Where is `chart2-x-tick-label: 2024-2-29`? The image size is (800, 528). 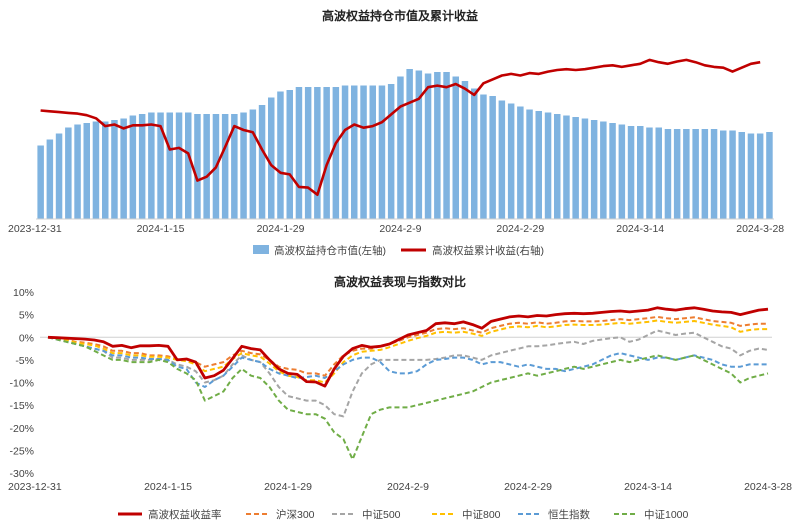 chart2-x-tick-label: 2024-2-29 is located at coordinates (528, 487).